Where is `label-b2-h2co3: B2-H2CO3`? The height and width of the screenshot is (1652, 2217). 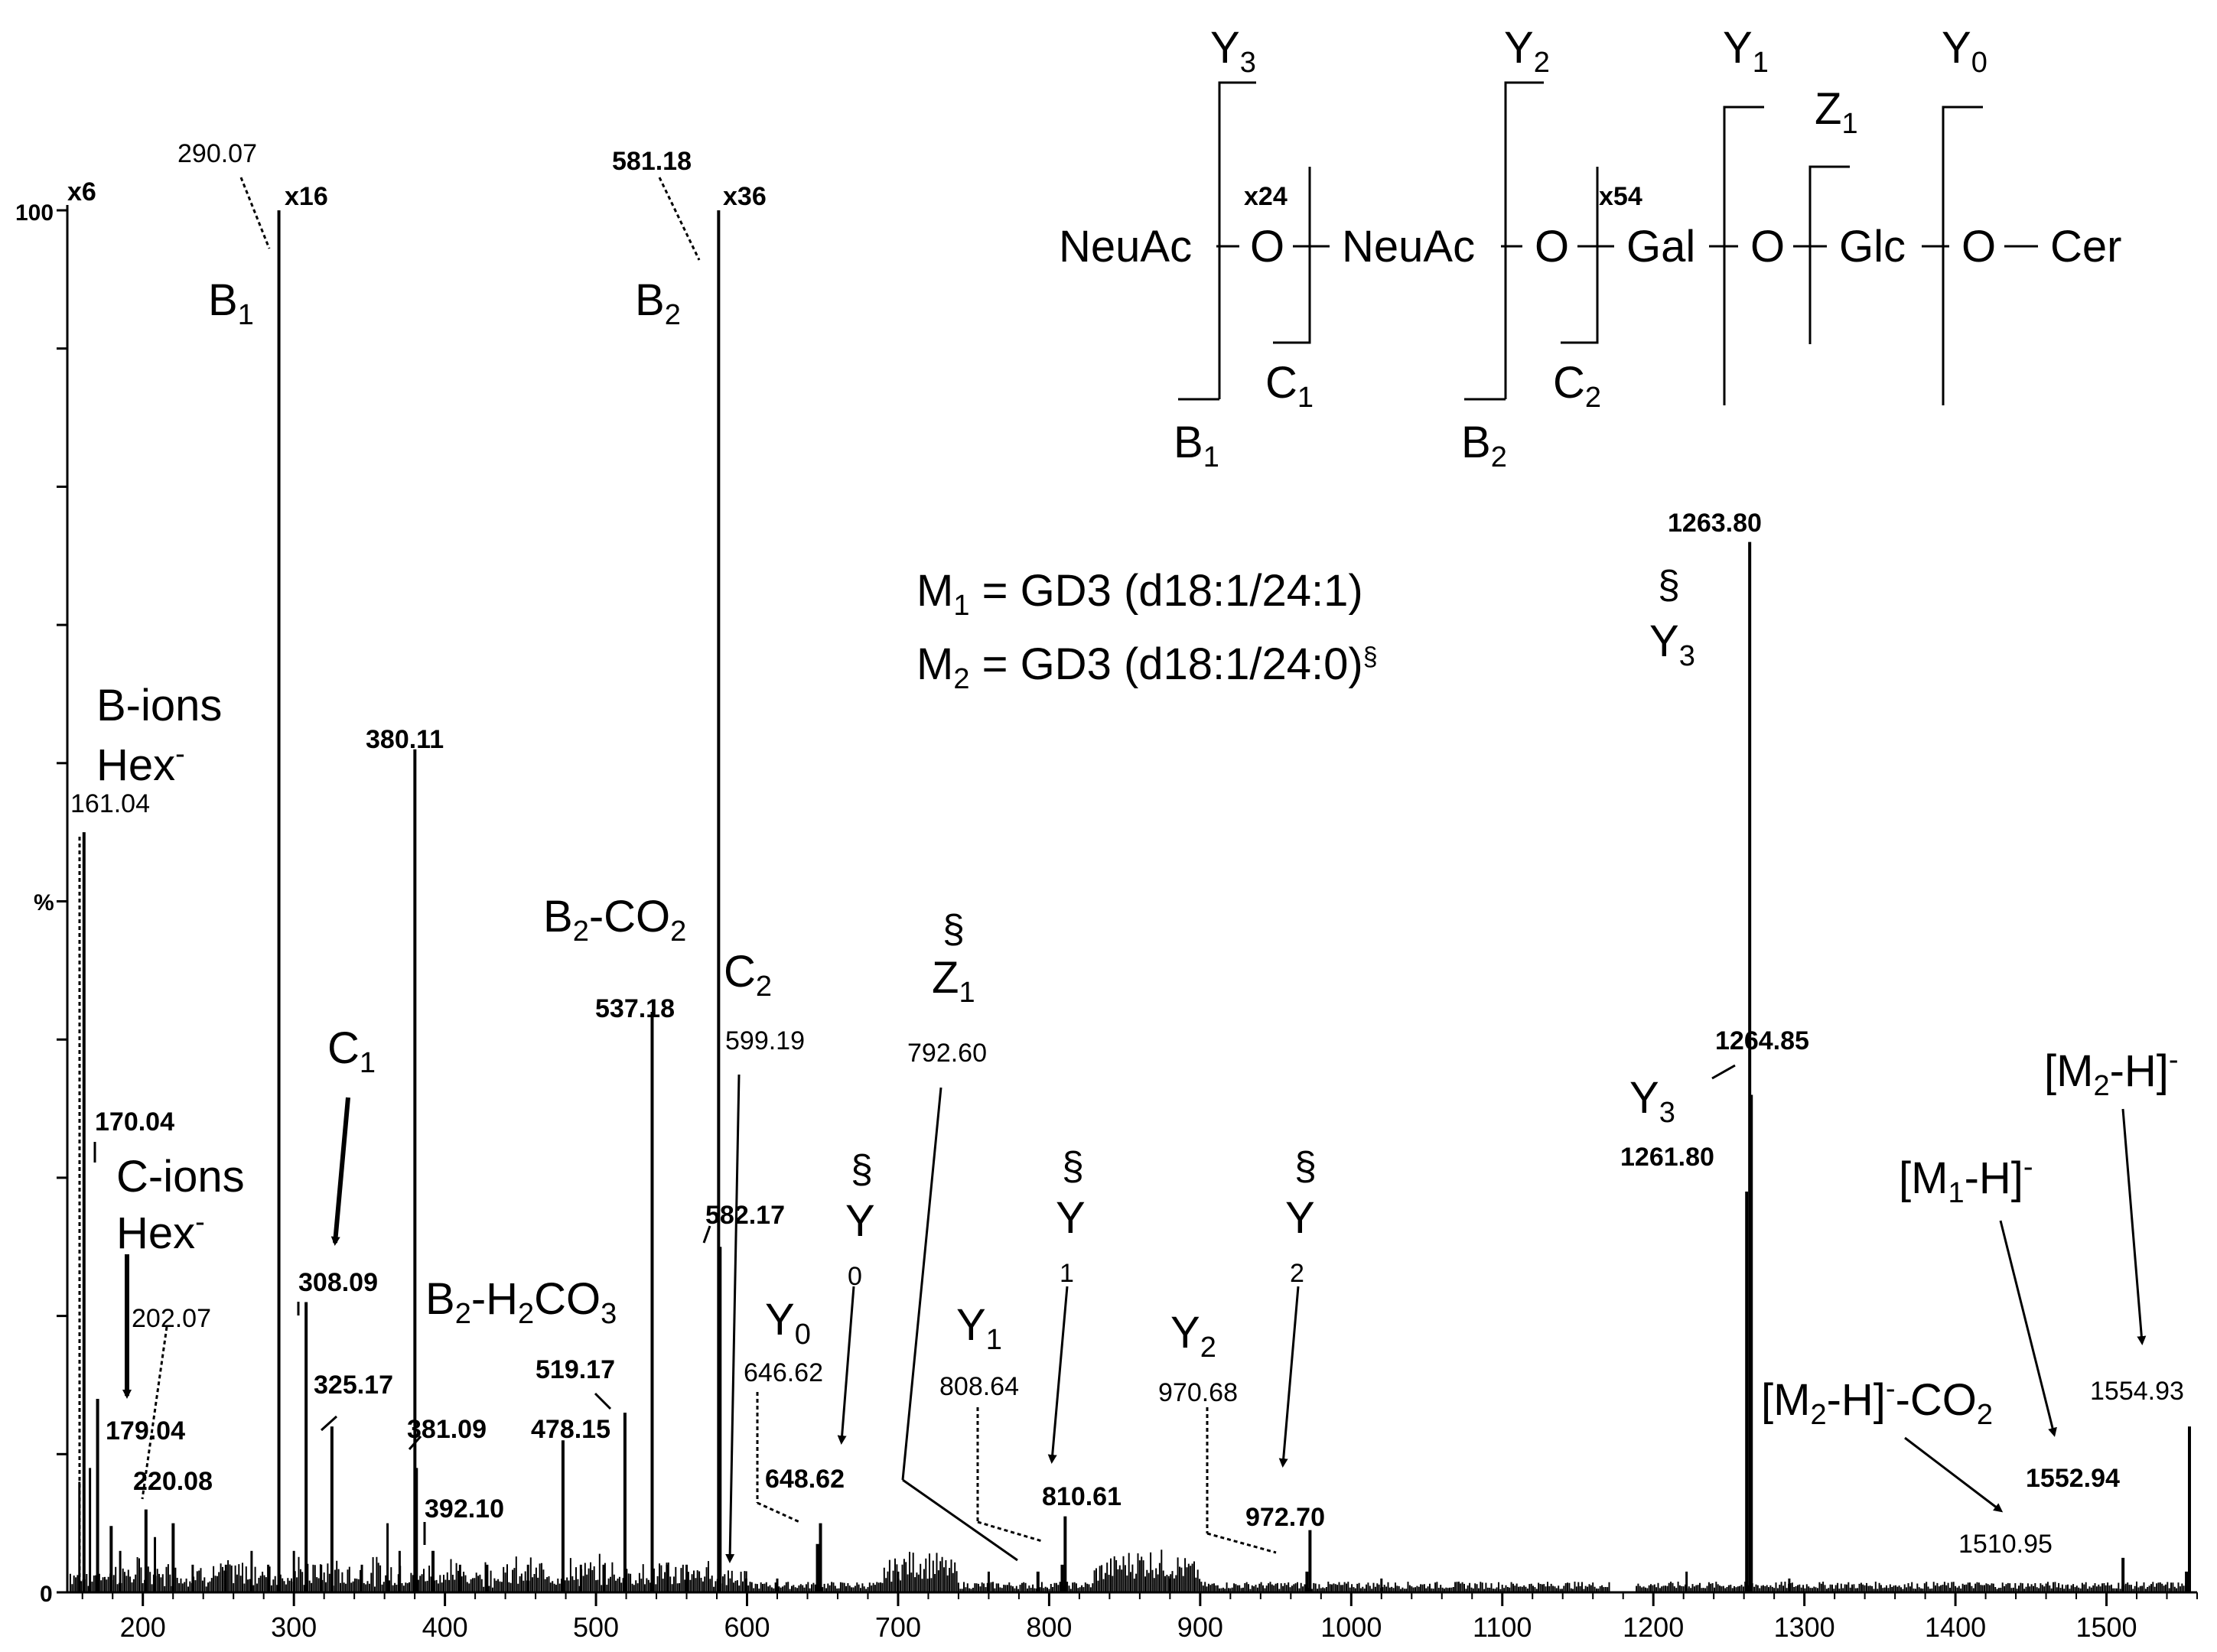
label-b2-h2co3: B2-H2CO3 is located at coordinates (521, 1302).